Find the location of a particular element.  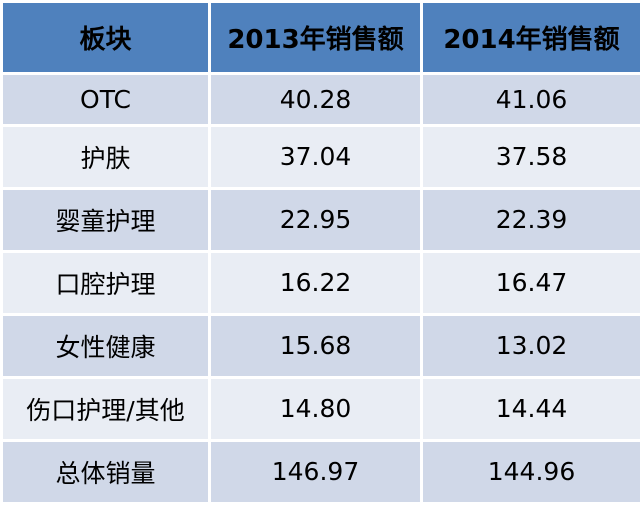

value-cell: 146.97 is located at coordinates (315, 471).